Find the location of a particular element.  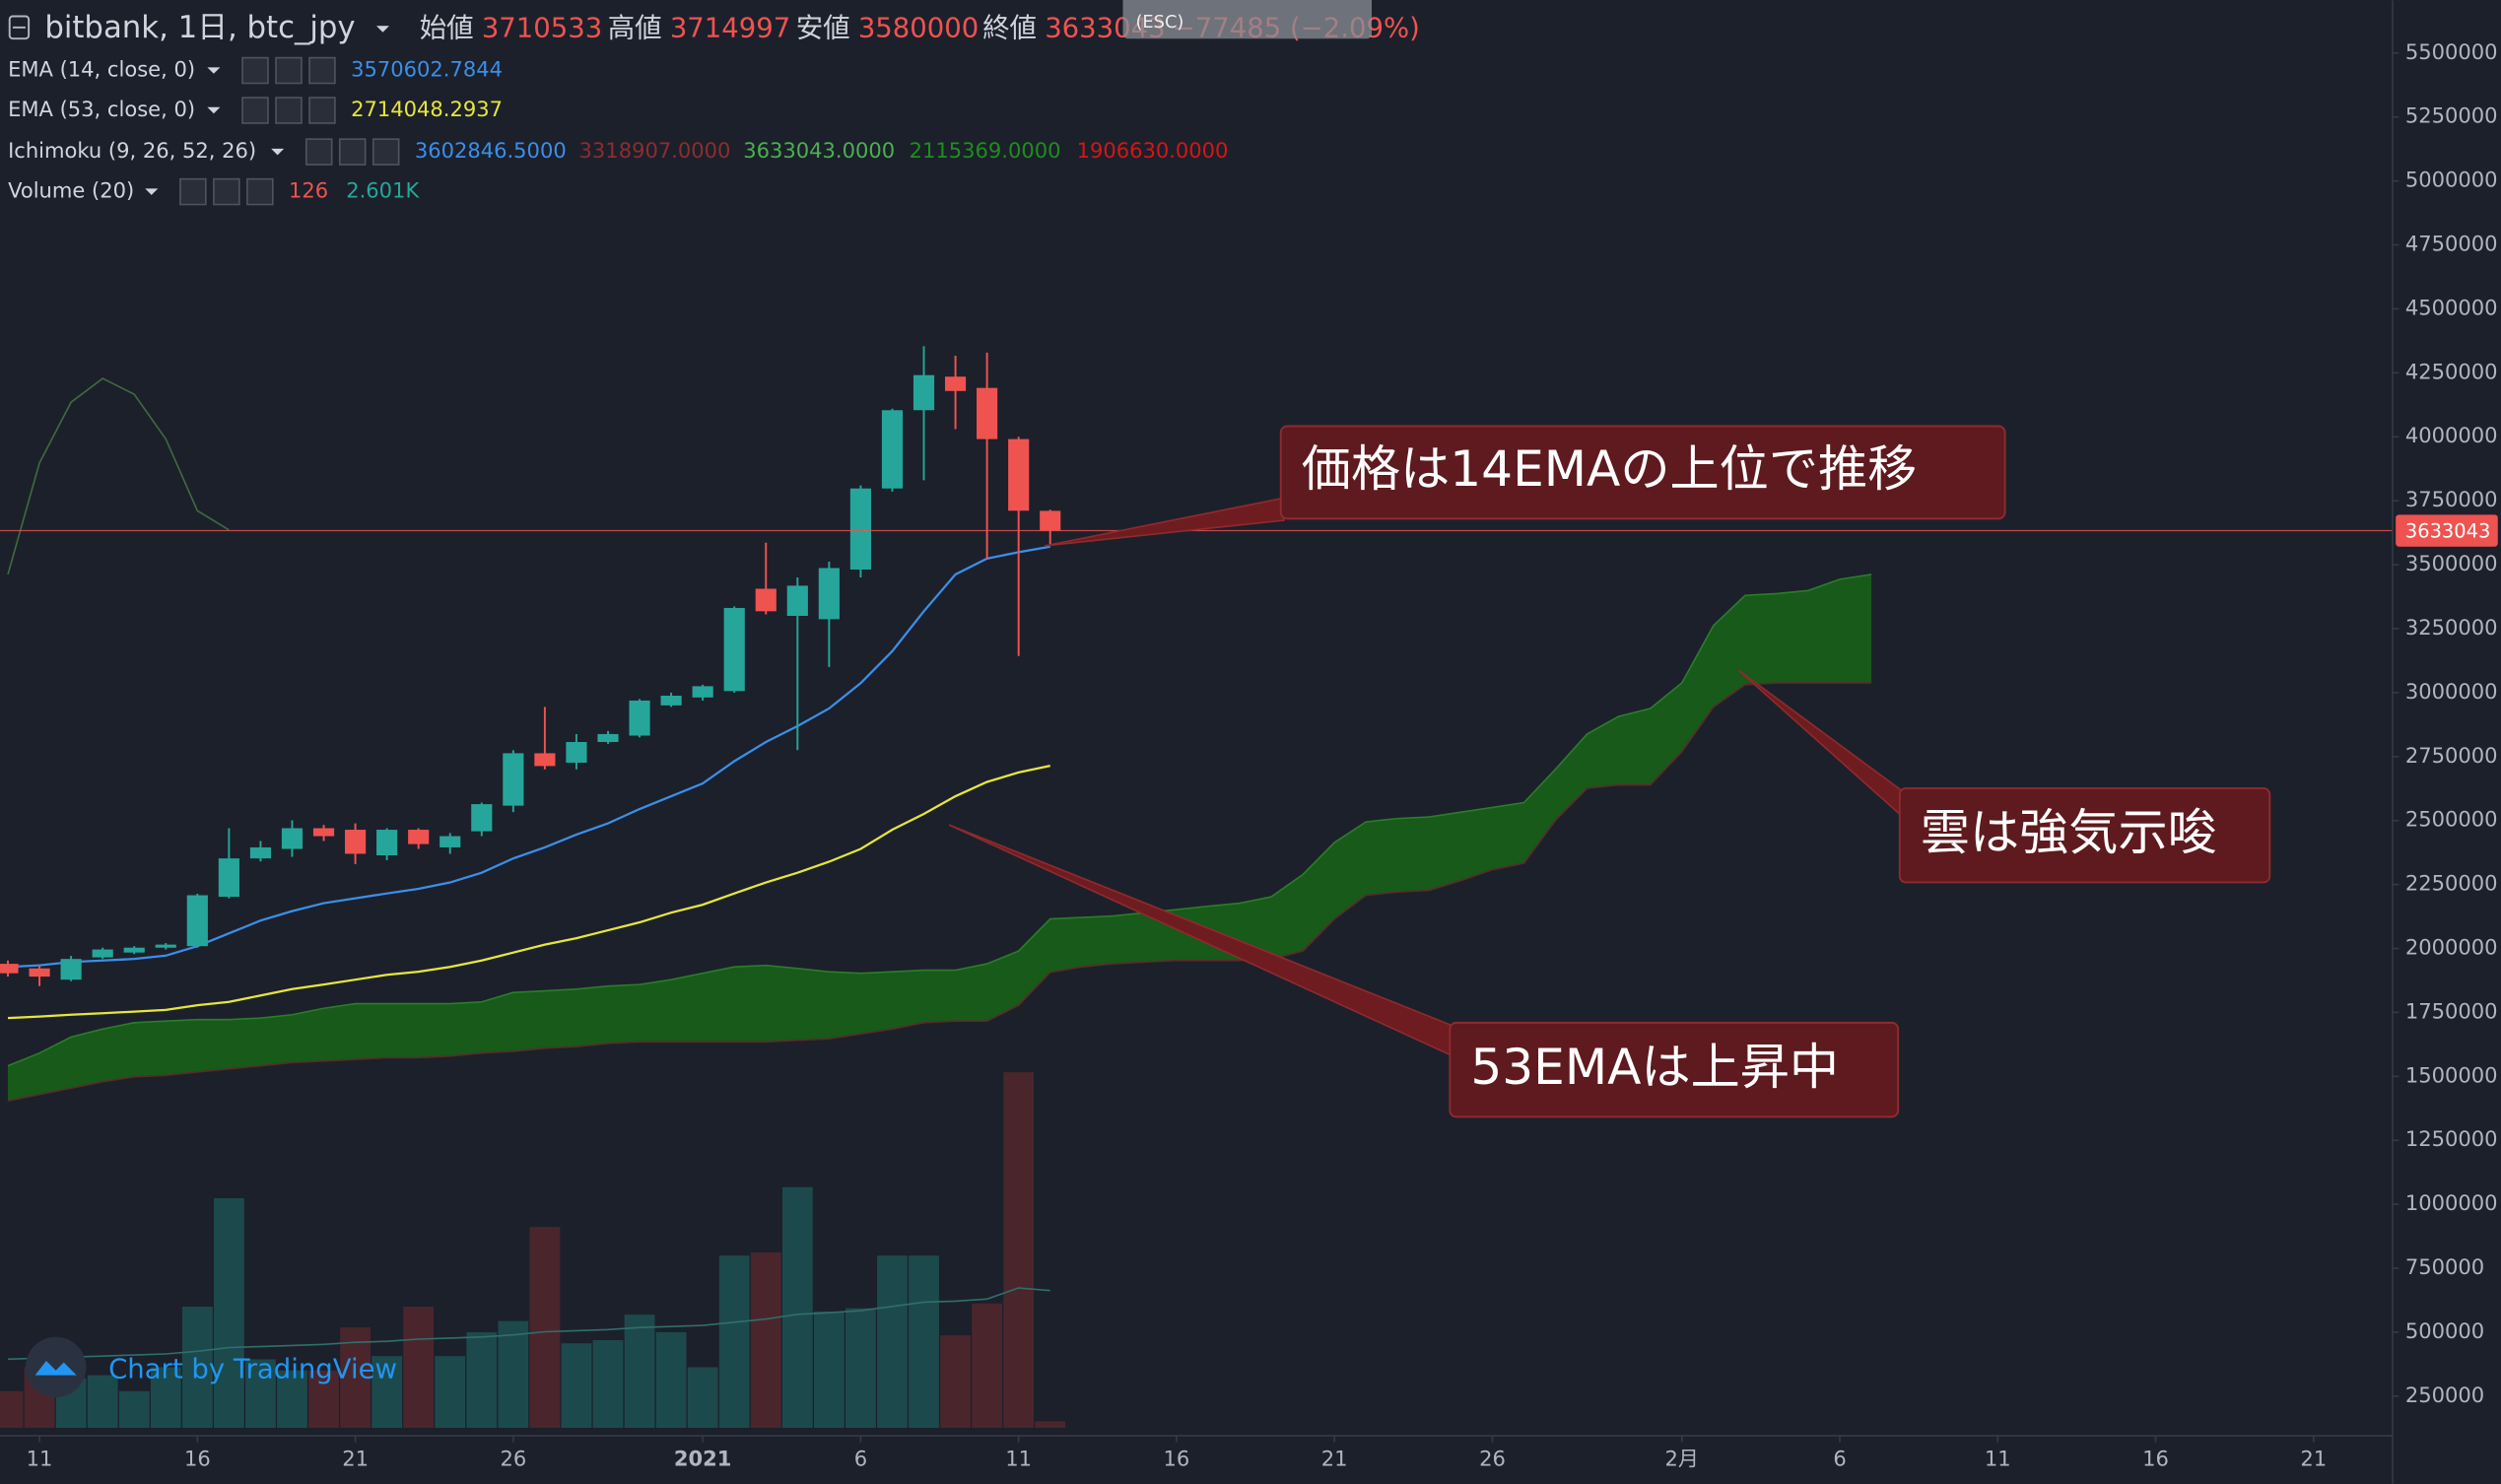

legend-value: 1906630.0000 is located at coordinates (1153, 150).